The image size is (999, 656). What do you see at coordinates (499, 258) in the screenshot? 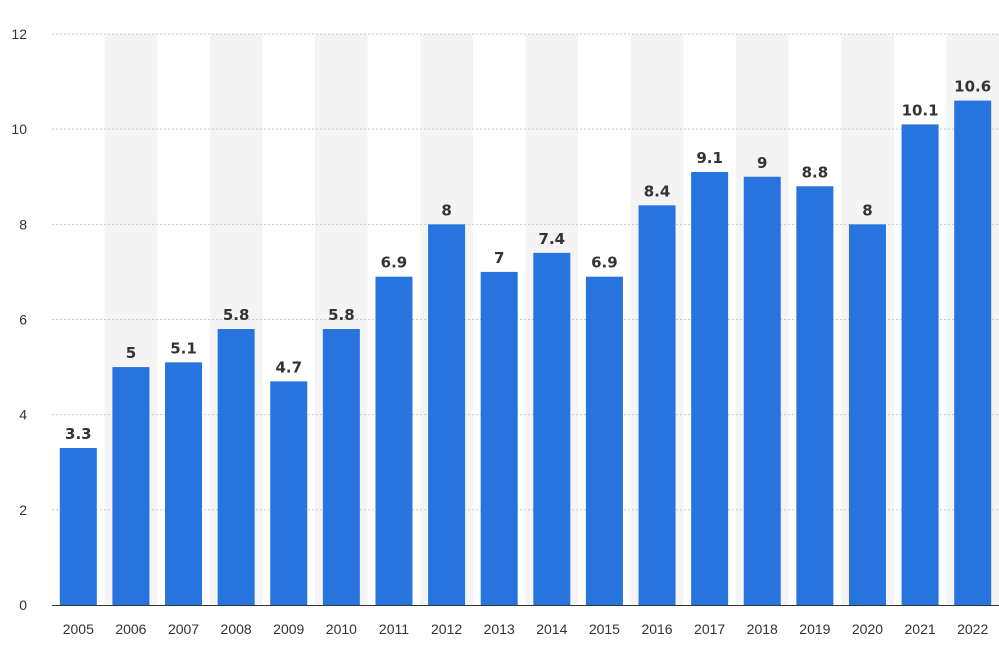
I see `data-label-2013: 7` at bounding box center [499, 258].